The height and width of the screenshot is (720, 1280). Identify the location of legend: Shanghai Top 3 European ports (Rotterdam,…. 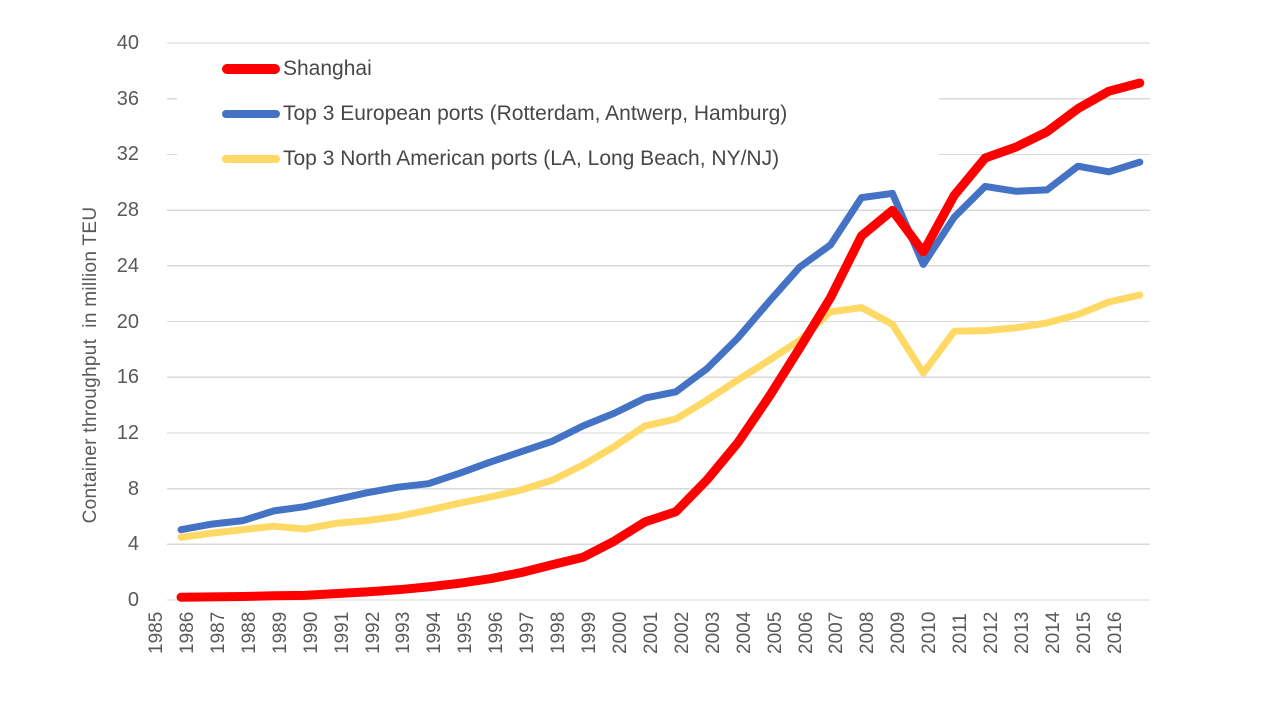
(558, 114).